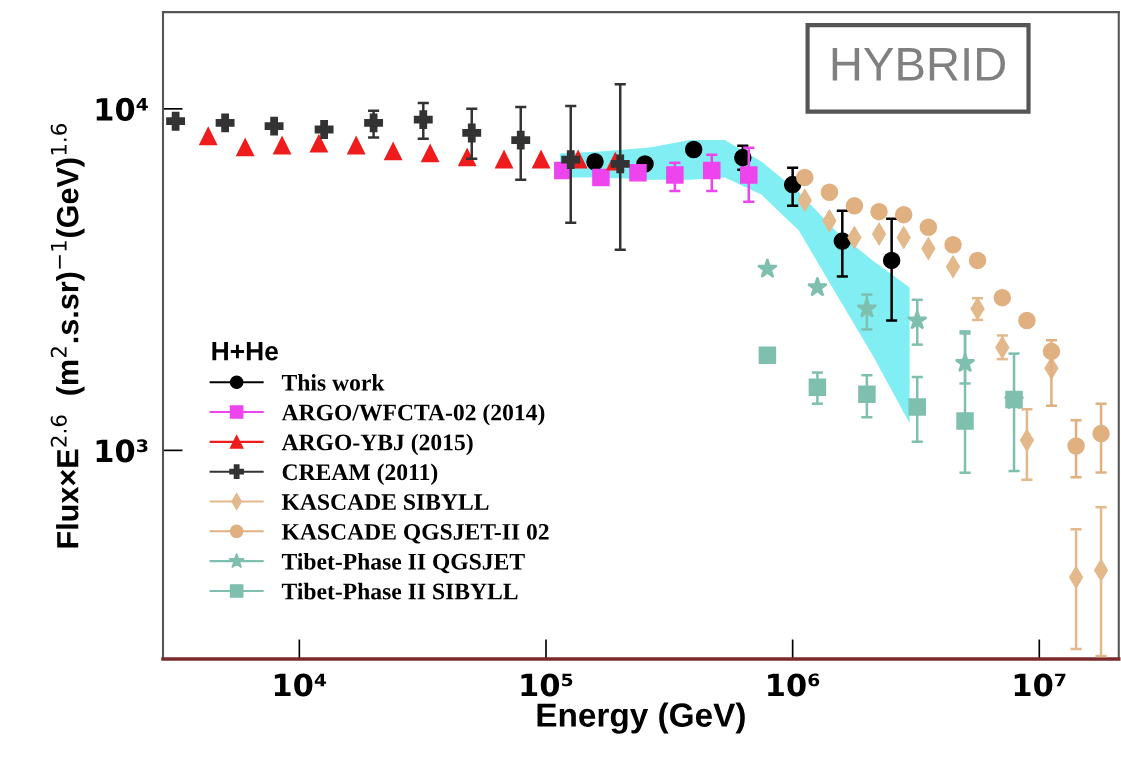 The width and height of the screenshot is (1121, 766). I want to click on legend-label: KASCADE QGSJET-II 02, so click(415, 533).